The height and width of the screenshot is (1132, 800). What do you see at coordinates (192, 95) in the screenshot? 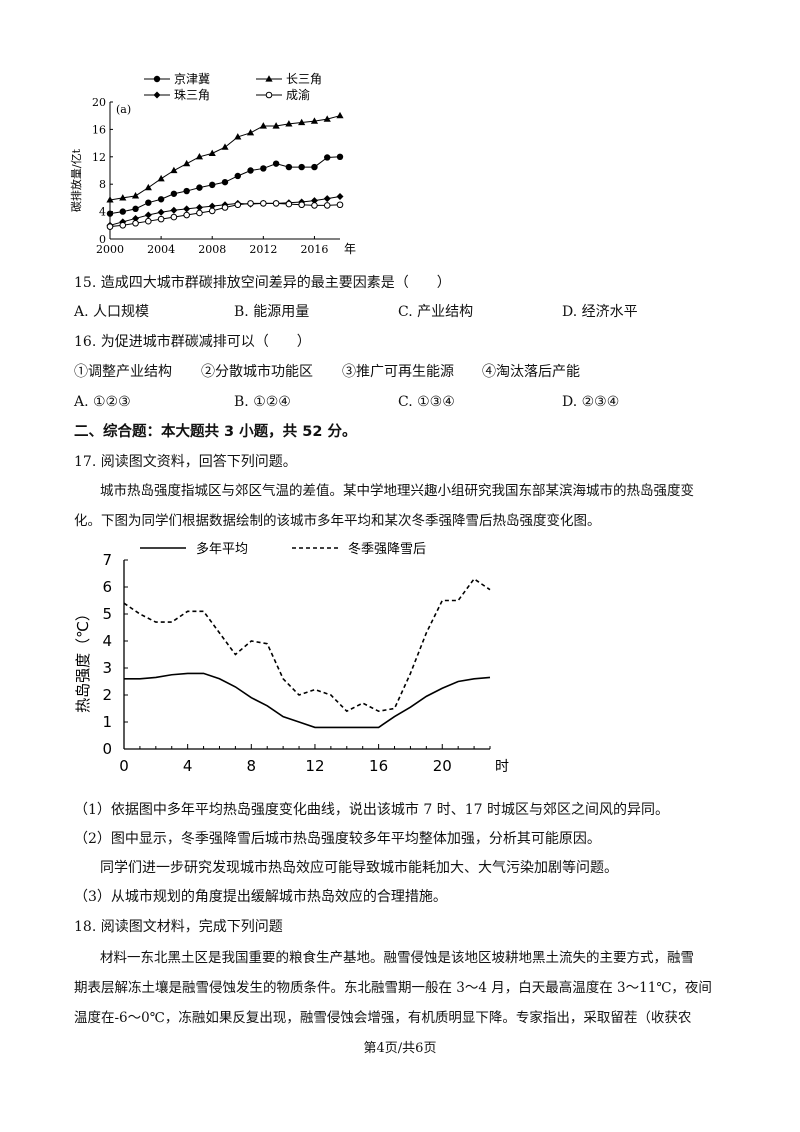
I see `legend-label: 珠三角` at bounding box center [192, 95].